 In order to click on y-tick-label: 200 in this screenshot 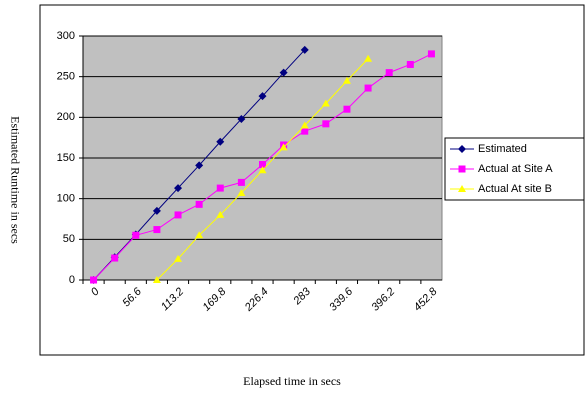, I will do `click(66, 117)`.